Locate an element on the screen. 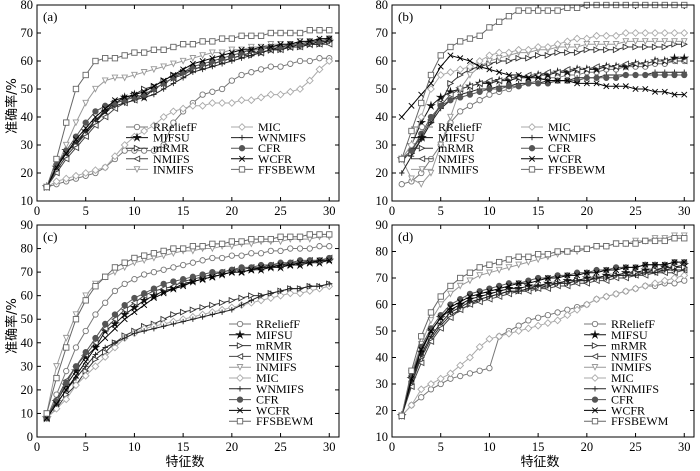 The height and width of the screenshot is (471, 700). legend-item: CFR is located at coordinates (254, 400).